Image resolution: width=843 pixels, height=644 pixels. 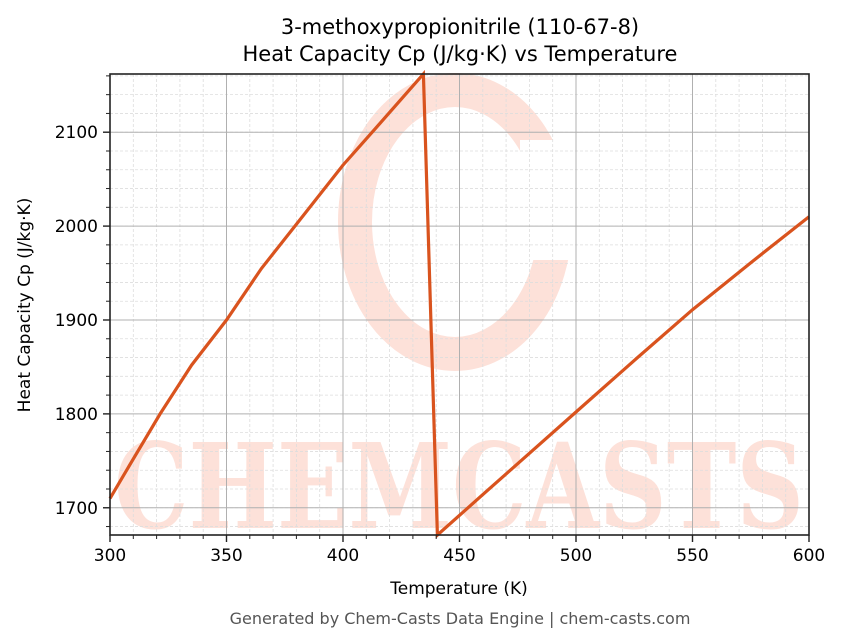 I want to click on y-tick-label: 1900, so click(x=76, y=321).